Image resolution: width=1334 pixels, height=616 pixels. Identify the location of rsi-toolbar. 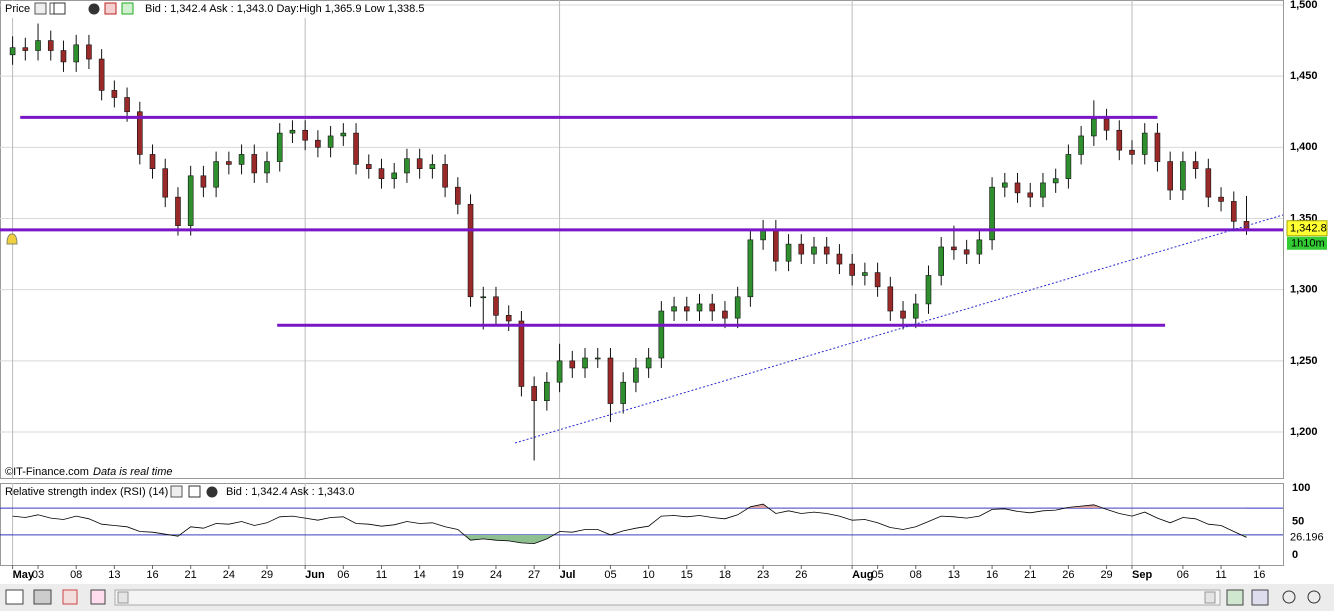
(194, 491).